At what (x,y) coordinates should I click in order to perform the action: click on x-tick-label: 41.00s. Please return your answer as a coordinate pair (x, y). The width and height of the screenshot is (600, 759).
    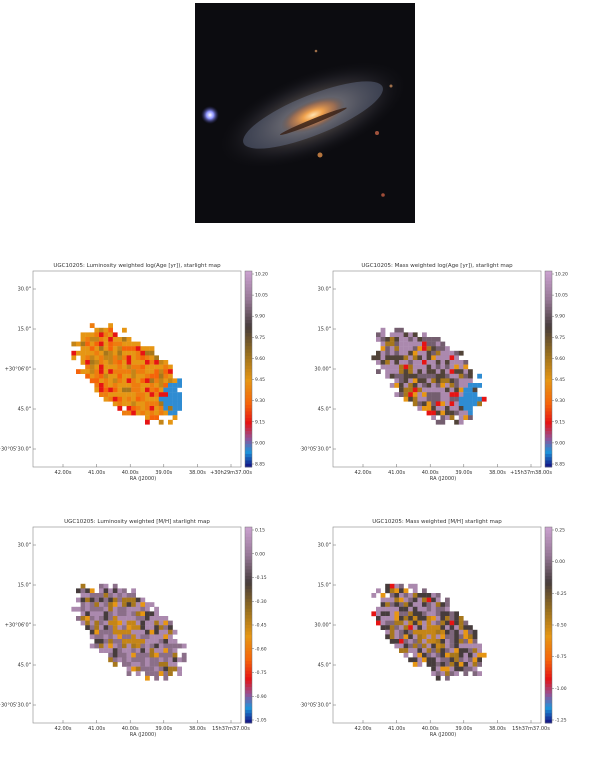
    Looking at the image, I should click on (96, 729).